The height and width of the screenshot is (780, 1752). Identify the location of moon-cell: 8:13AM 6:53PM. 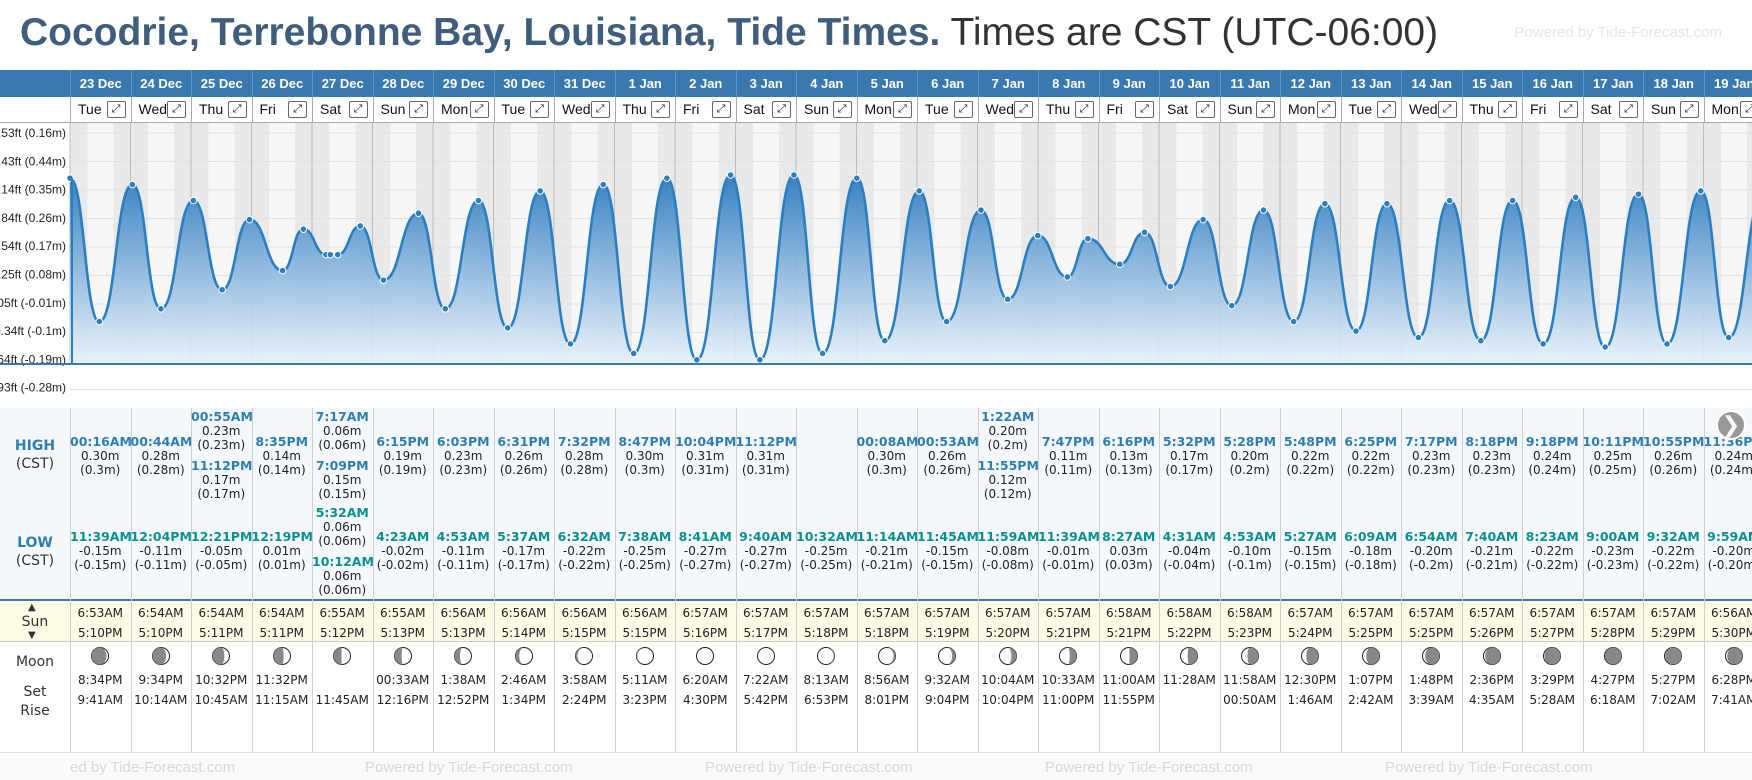
(826, 678).